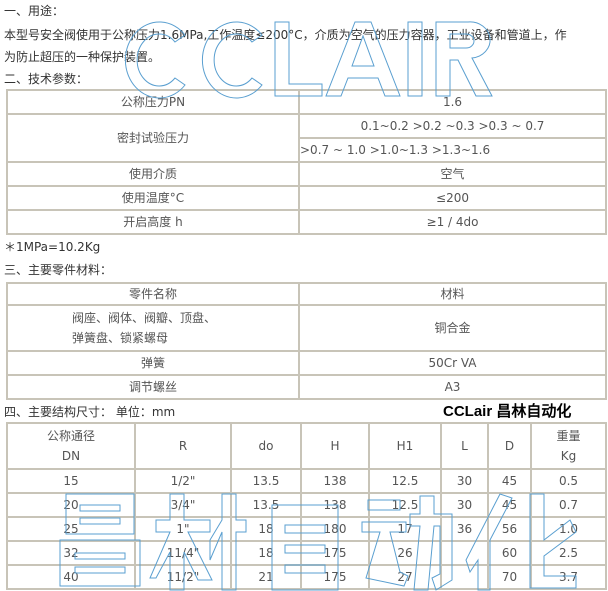  I want to click on cell: A3, so click(452, 387).